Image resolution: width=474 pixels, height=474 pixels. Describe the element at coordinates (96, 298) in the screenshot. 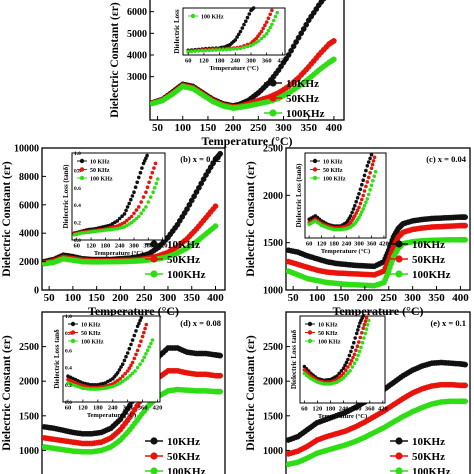

I see `x-tick-label: 150` at that location.